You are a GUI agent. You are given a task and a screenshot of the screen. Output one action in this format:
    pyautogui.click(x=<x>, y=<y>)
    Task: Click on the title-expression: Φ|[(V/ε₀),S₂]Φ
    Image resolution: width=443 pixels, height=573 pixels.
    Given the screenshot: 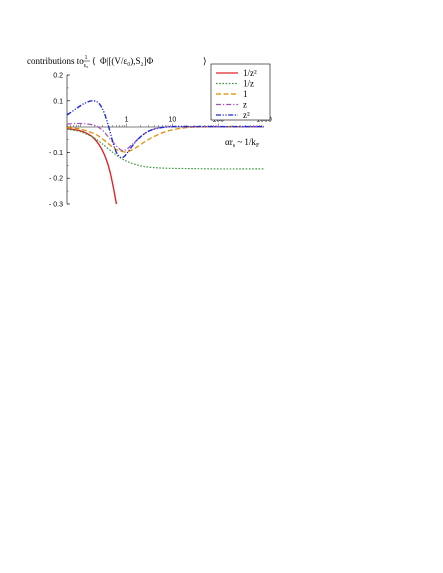 What is the action you would take?
    pyautogui.click(x=127, y=61)
    